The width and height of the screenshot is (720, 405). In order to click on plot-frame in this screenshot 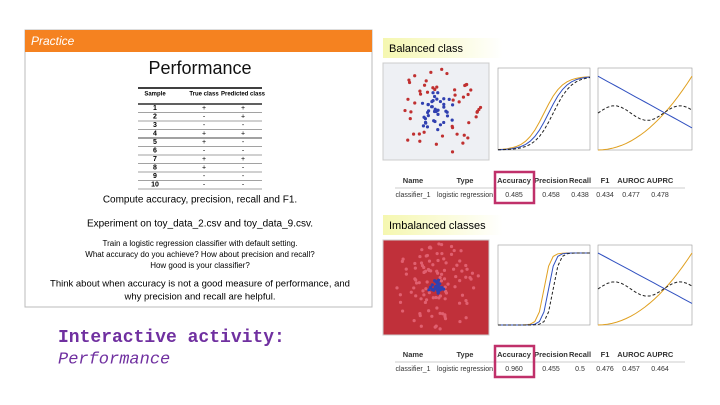, I will do `click(645, 285)`.